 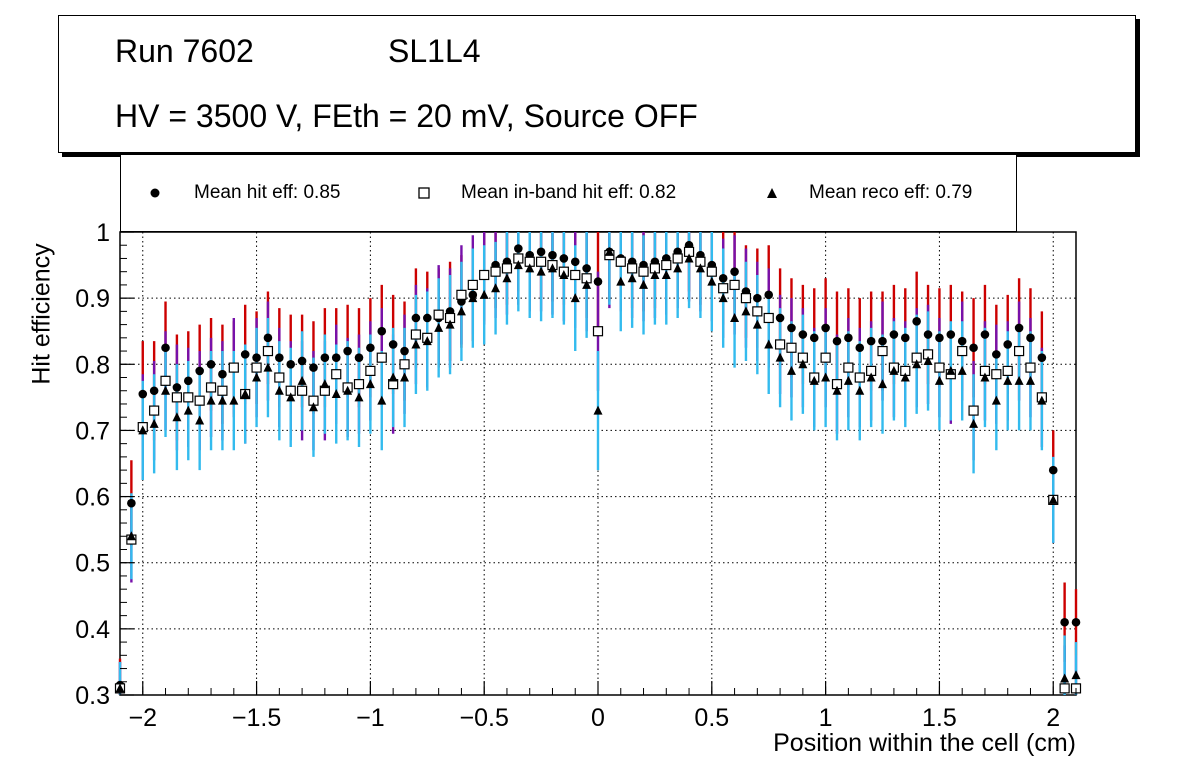 I want to click on layer-label: SL1L4, so click(x=434, y=51).